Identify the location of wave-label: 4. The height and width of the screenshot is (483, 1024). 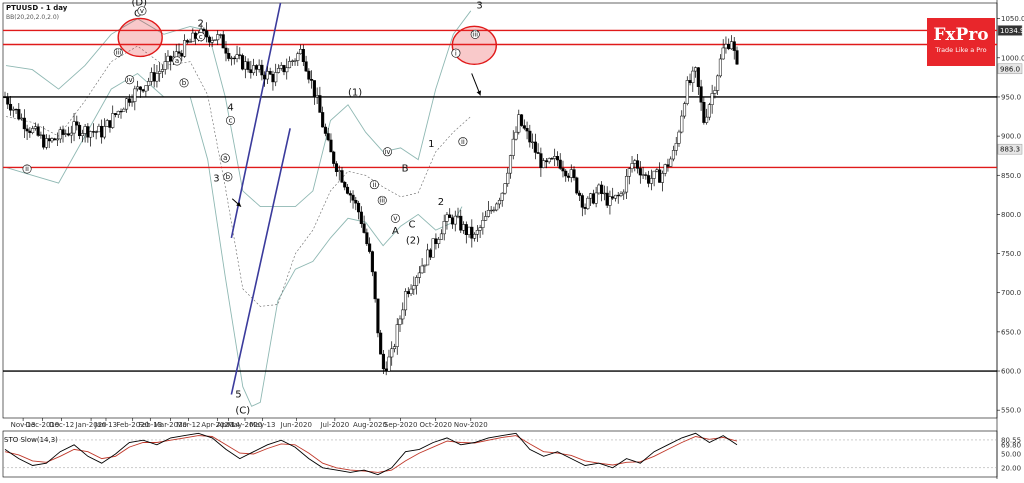
(230, 107).